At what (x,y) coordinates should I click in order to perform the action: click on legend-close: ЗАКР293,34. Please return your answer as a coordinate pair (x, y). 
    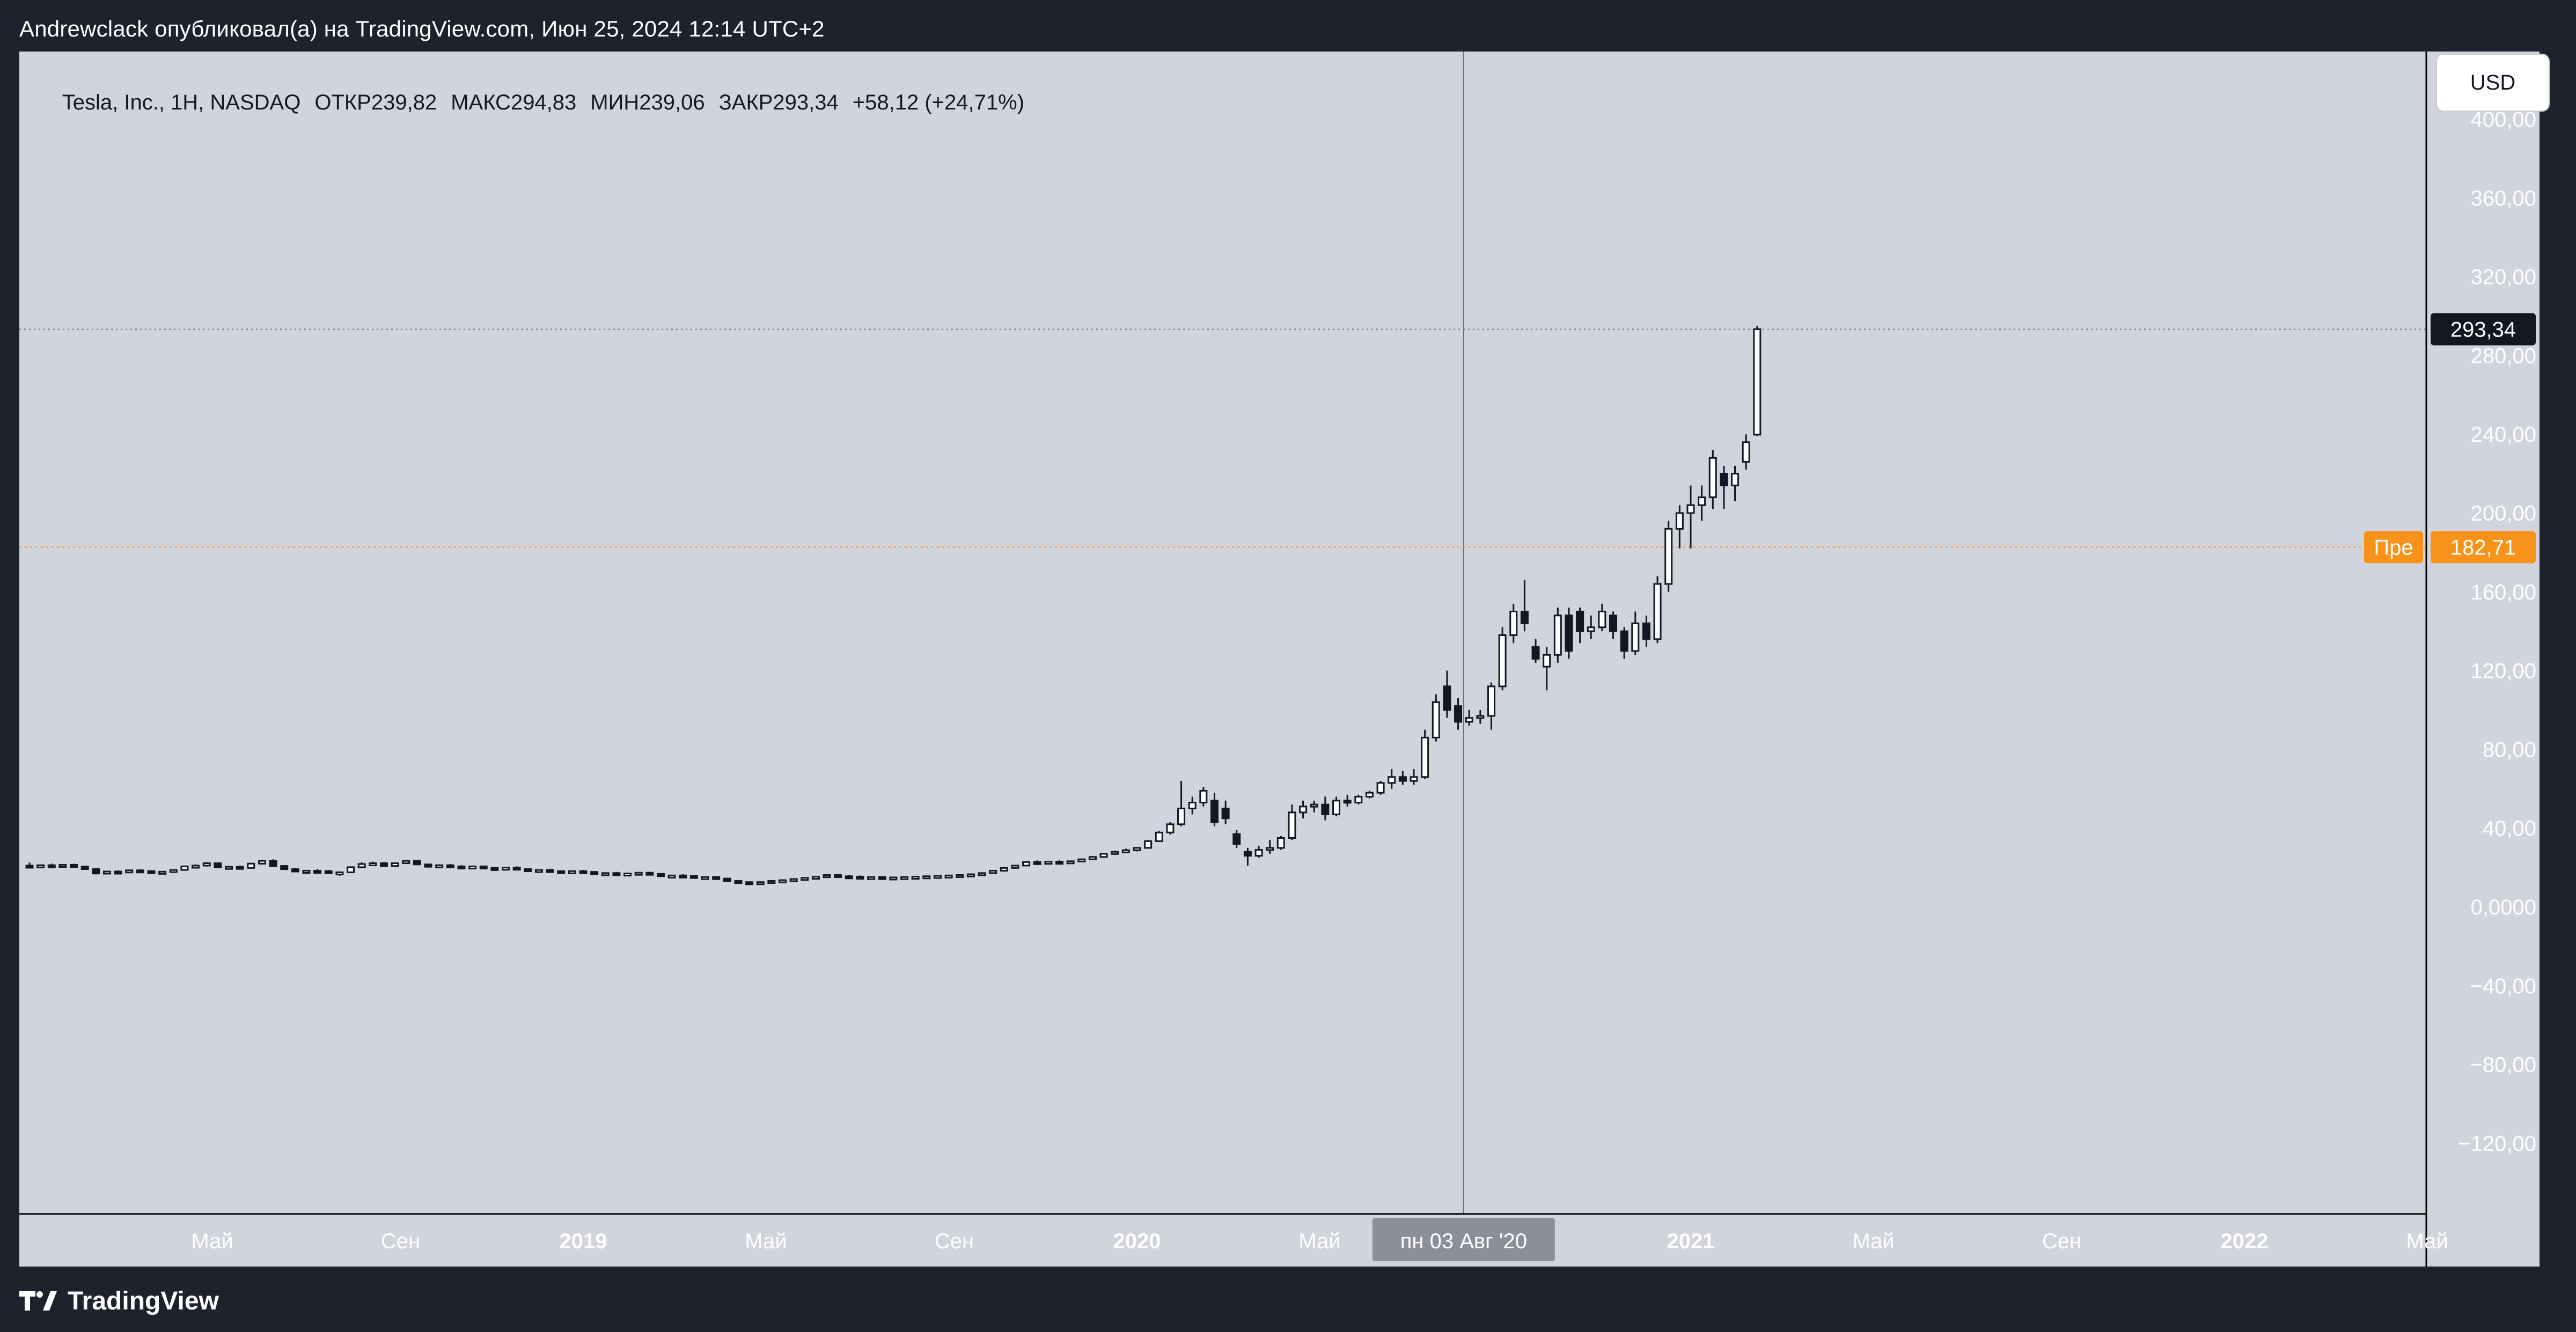
    Looking at the image, I should click on (778, 102).